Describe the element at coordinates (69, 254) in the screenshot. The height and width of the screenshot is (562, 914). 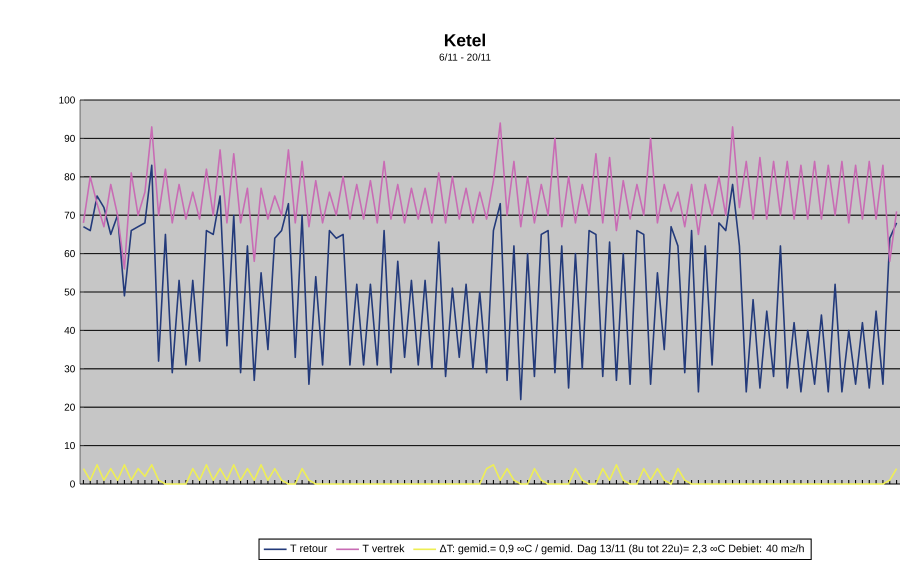
I see `y-tick-label: 60` at that location.